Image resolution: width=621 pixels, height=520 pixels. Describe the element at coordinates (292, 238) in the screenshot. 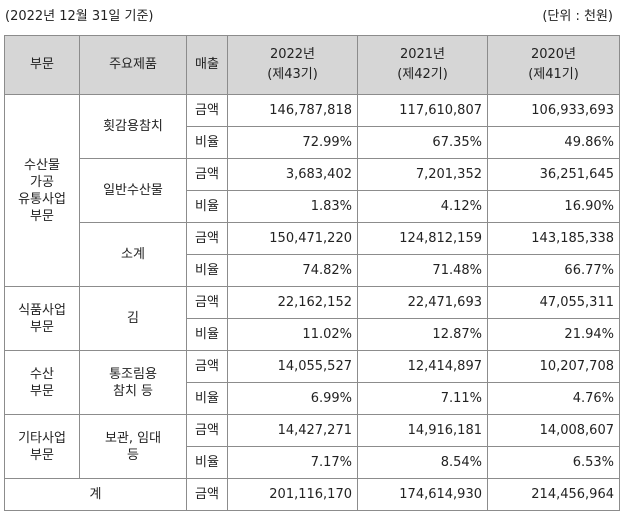

I see `amount-2022: 150,471,220` at that location.